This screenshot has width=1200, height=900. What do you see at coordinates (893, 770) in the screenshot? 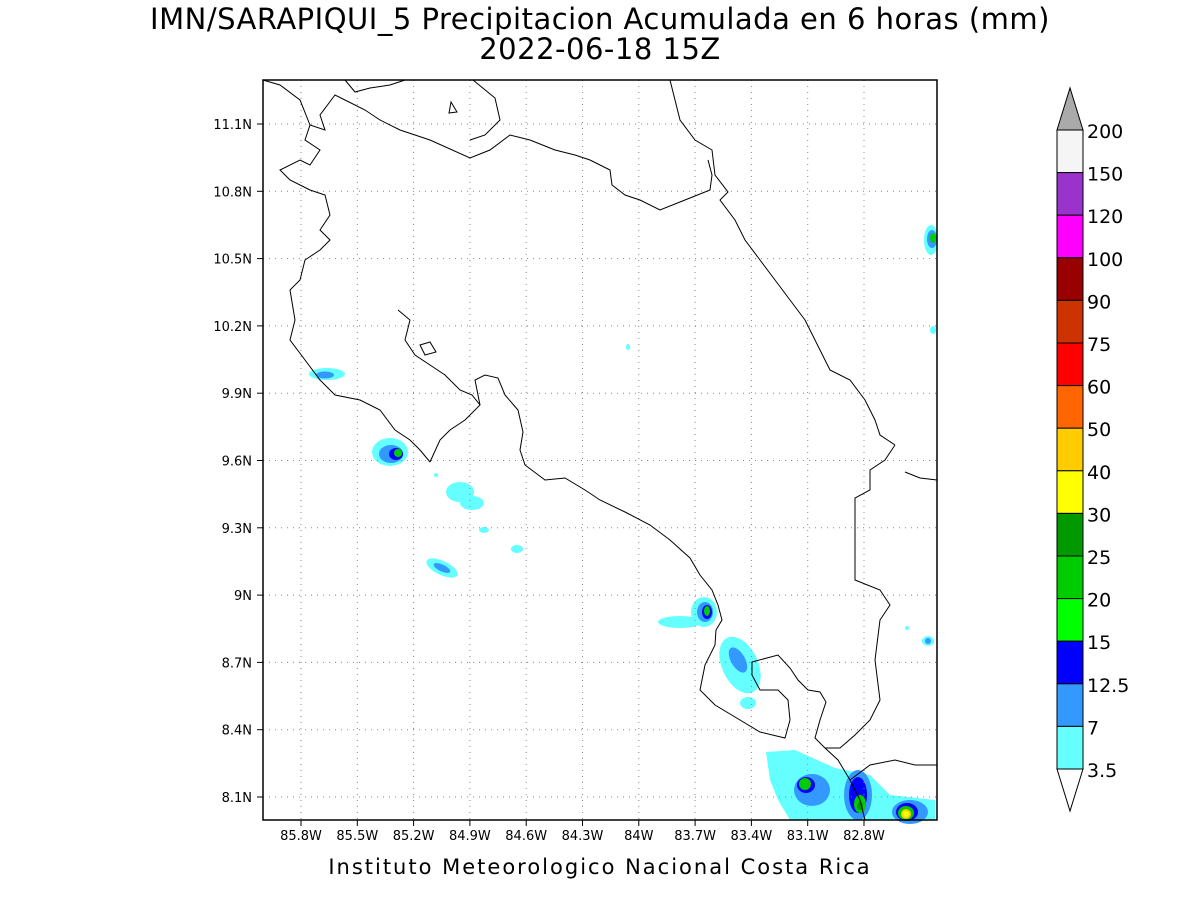
I see `panama-coast` at bounding box center [893, 770].